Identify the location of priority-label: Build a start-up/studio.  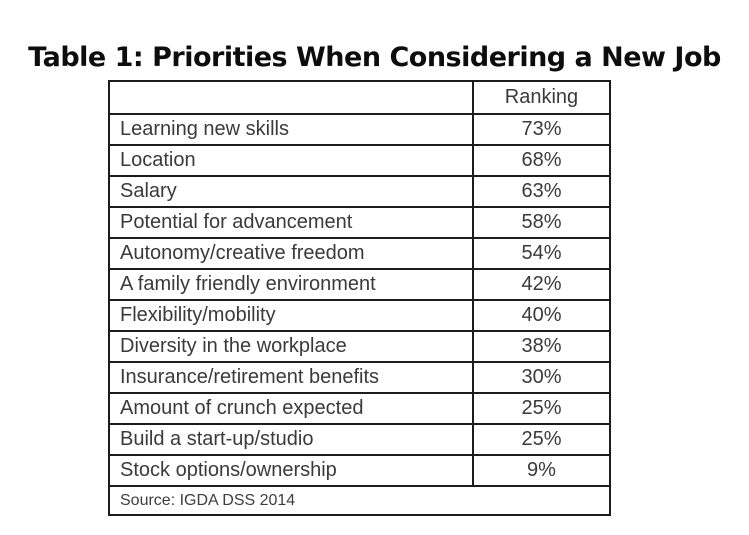
(291, 439).